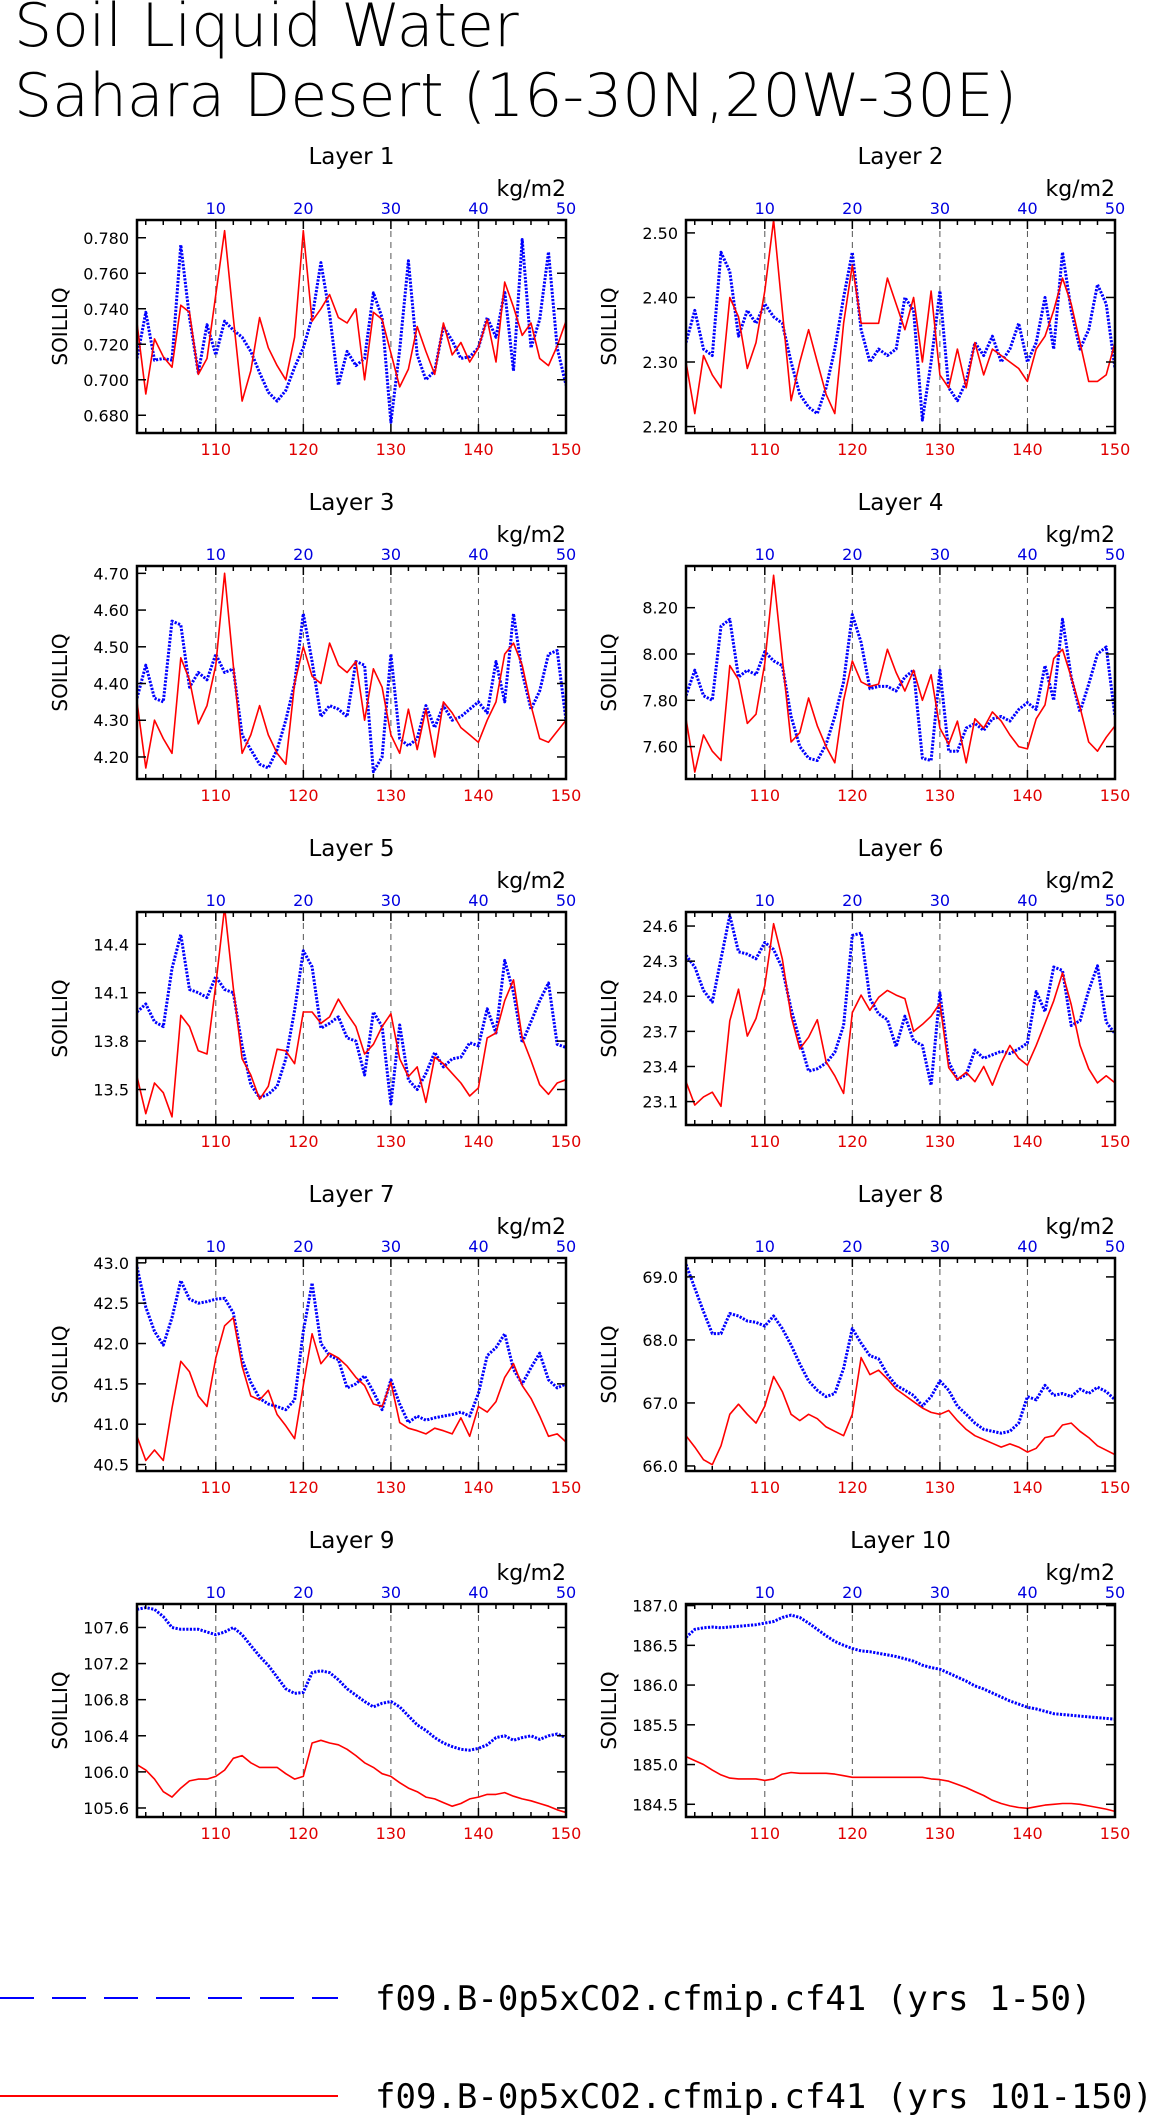 The image size is (1155, 2119). Describe the element at coordinates (106, 273) in the screenshot. I see `y-tick-label: 0.760` at that location.